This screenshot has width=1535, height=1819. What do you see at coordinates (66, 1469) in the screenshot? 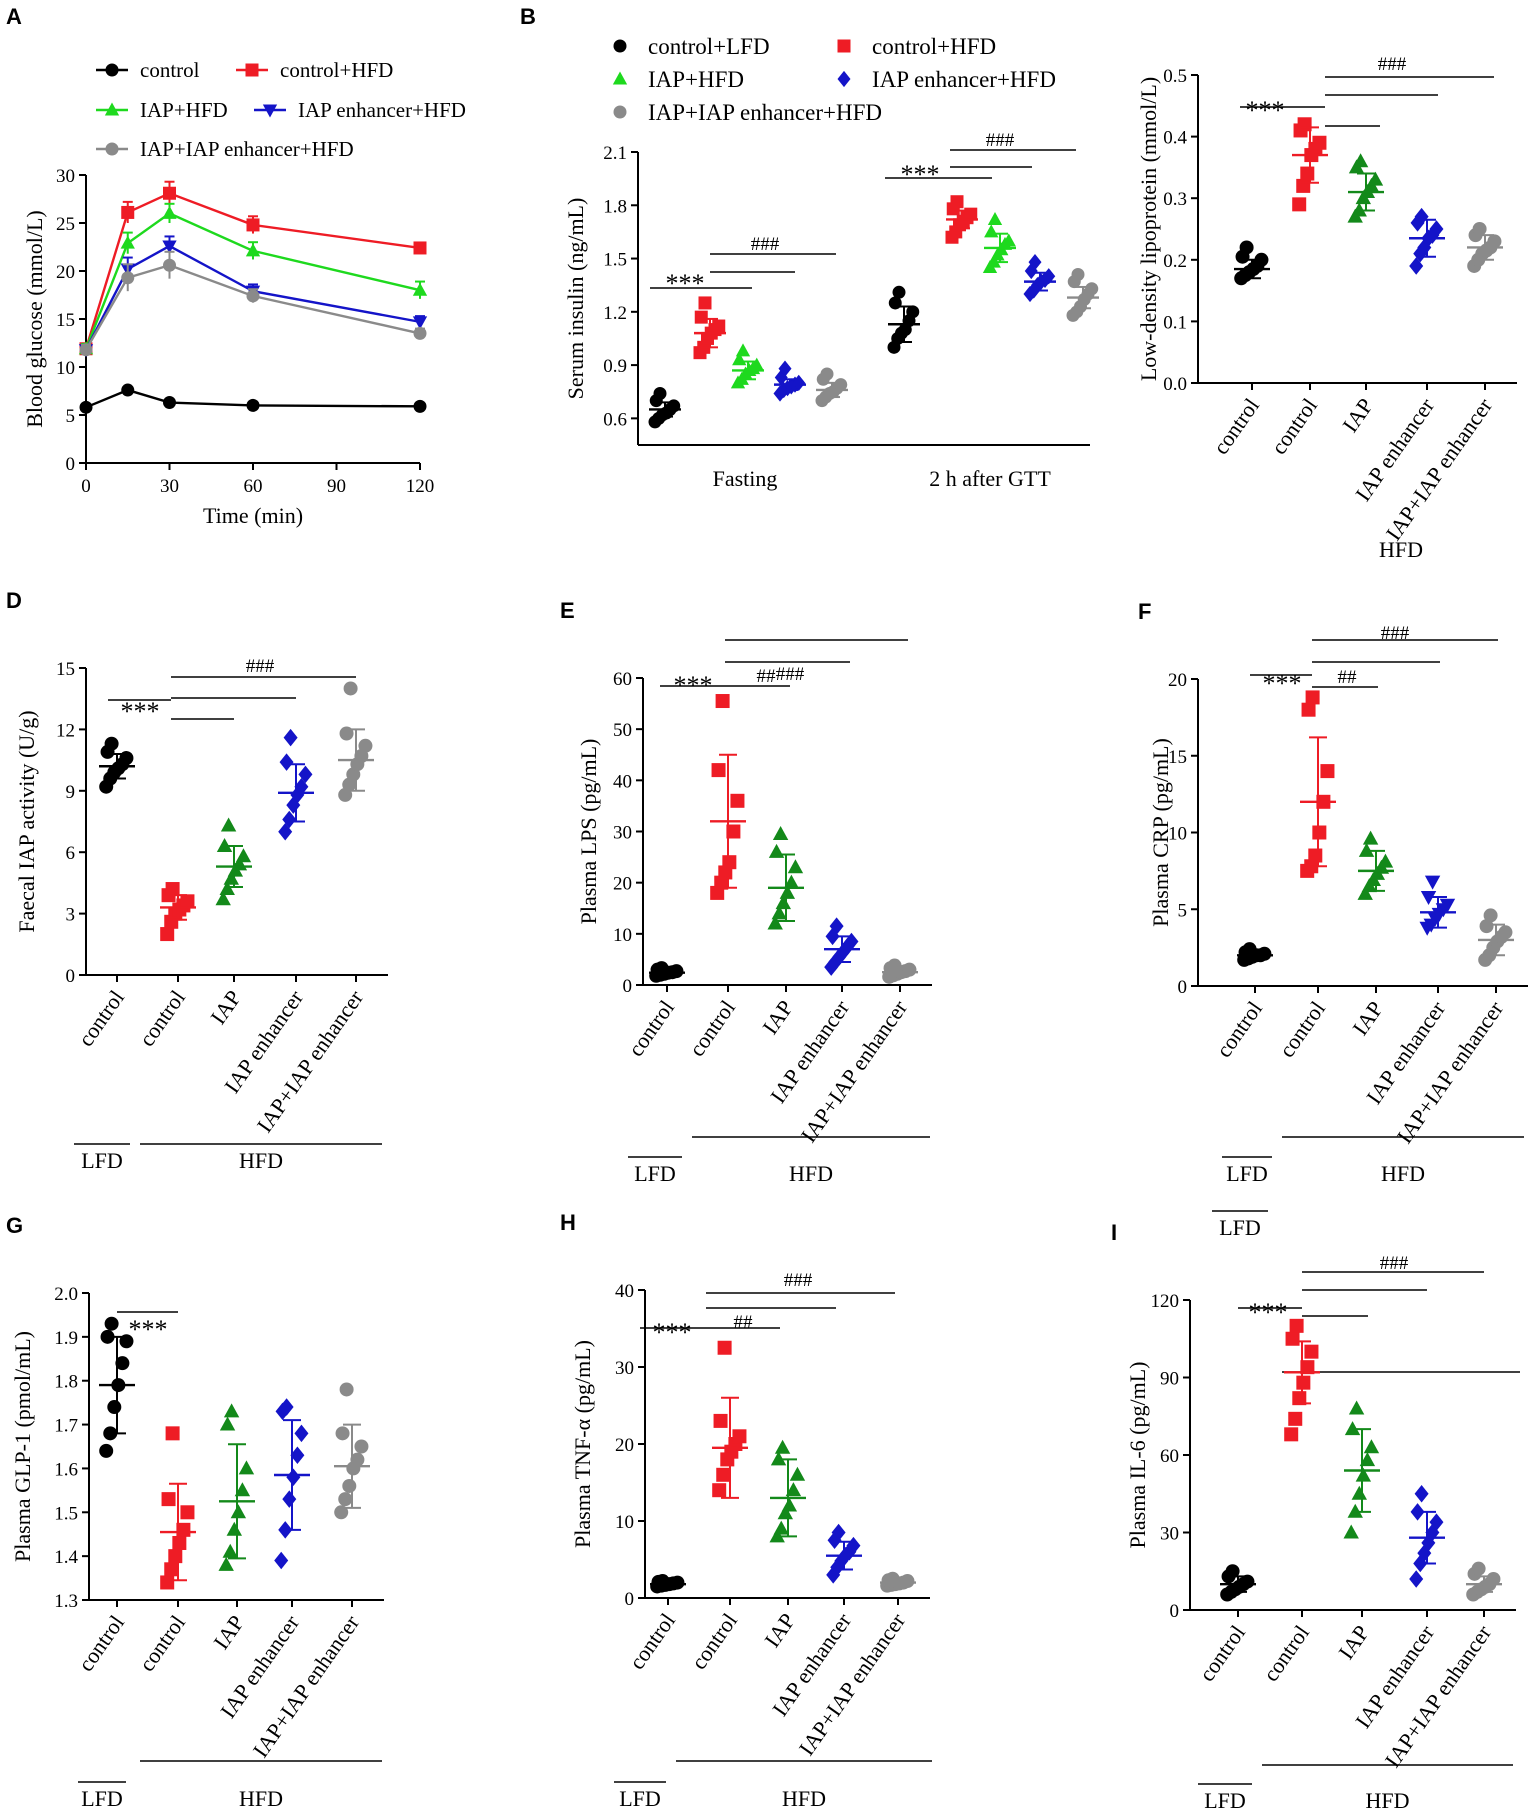
I see `panel-g-y-tick-label: 1.6` at bounding box center [66, 1469].